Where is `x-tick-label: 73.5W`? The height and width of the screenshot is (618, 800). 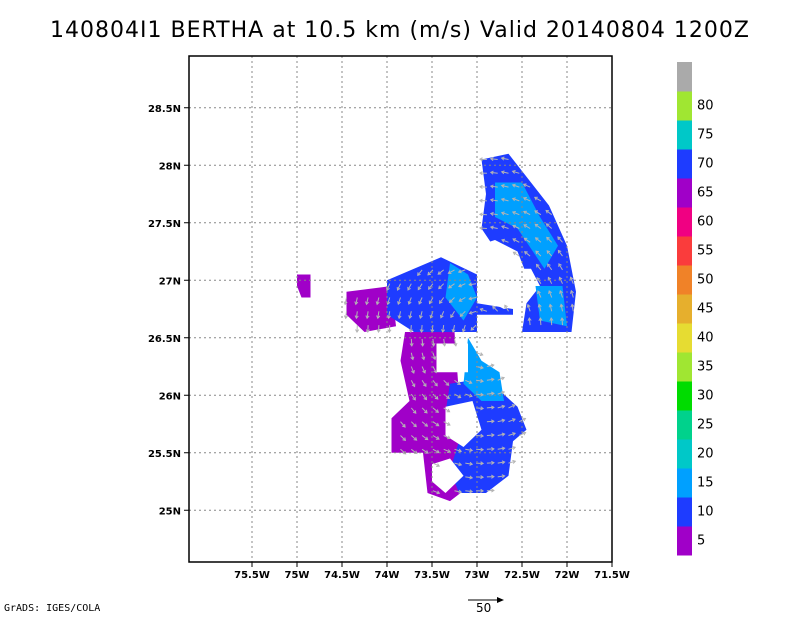 x-tick-label: 73.5W is located at coordinates (432, 575).